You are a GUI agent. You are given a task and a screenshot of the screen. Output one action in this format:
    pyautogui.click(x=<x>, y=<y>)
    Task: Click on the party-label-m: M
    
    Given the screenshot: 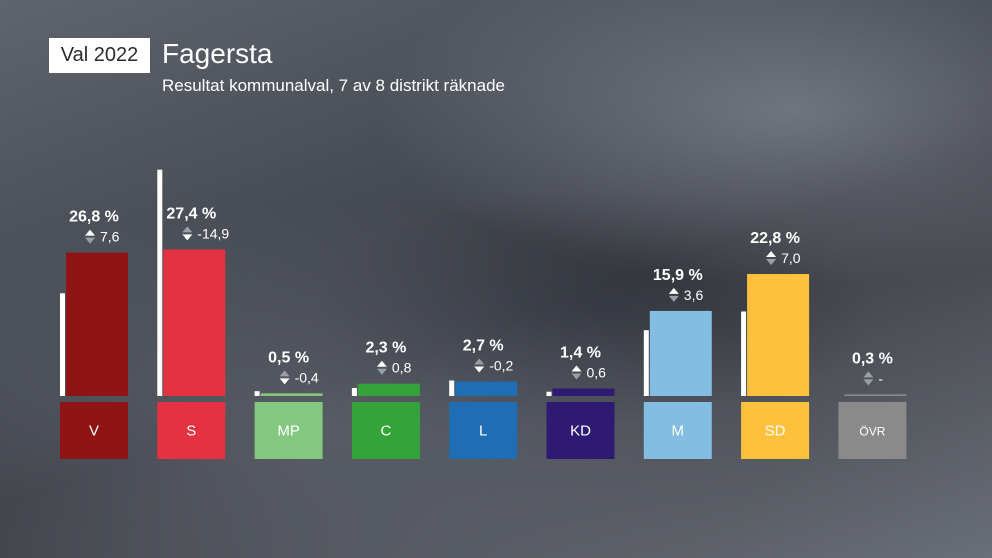 What is the action you would take?
    pyautogui.click(x=678, y=431)
    